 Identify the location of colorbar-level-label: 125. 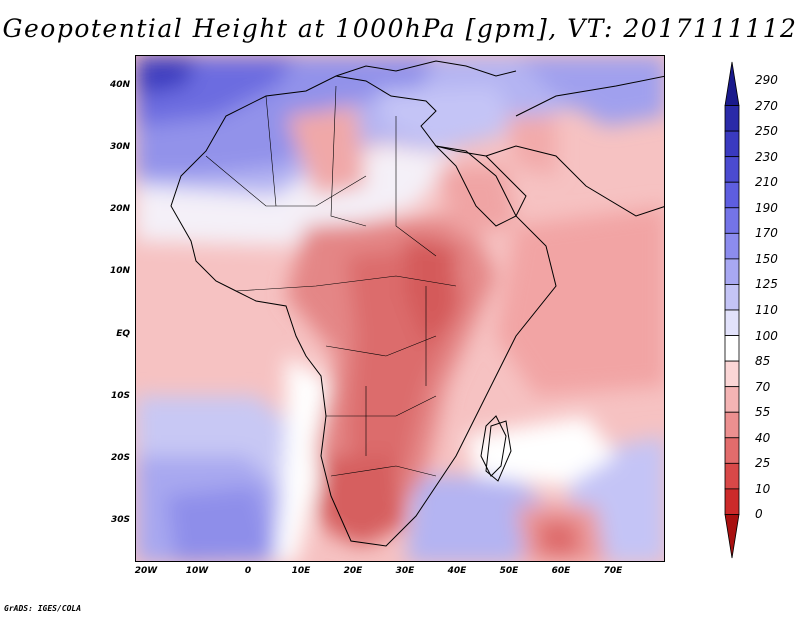
(766, 284).